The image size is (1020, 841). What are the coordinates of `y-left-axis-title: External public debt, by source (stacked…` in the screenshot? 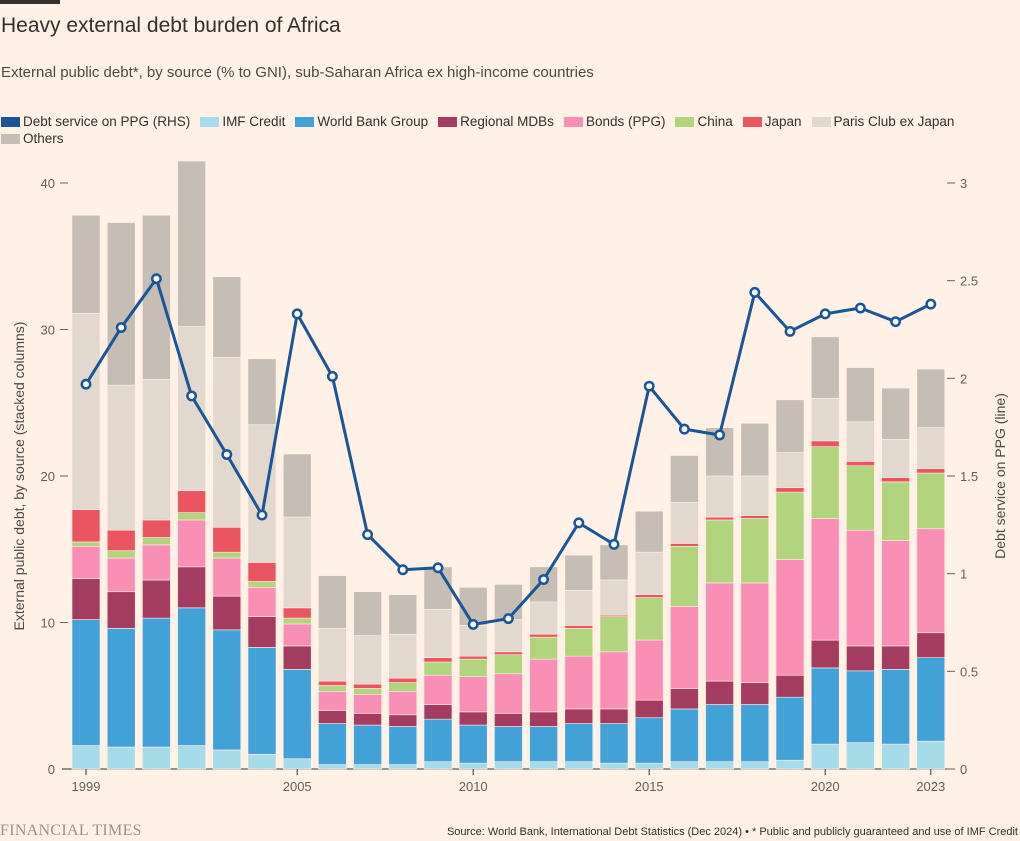 It's located at (19, 476).